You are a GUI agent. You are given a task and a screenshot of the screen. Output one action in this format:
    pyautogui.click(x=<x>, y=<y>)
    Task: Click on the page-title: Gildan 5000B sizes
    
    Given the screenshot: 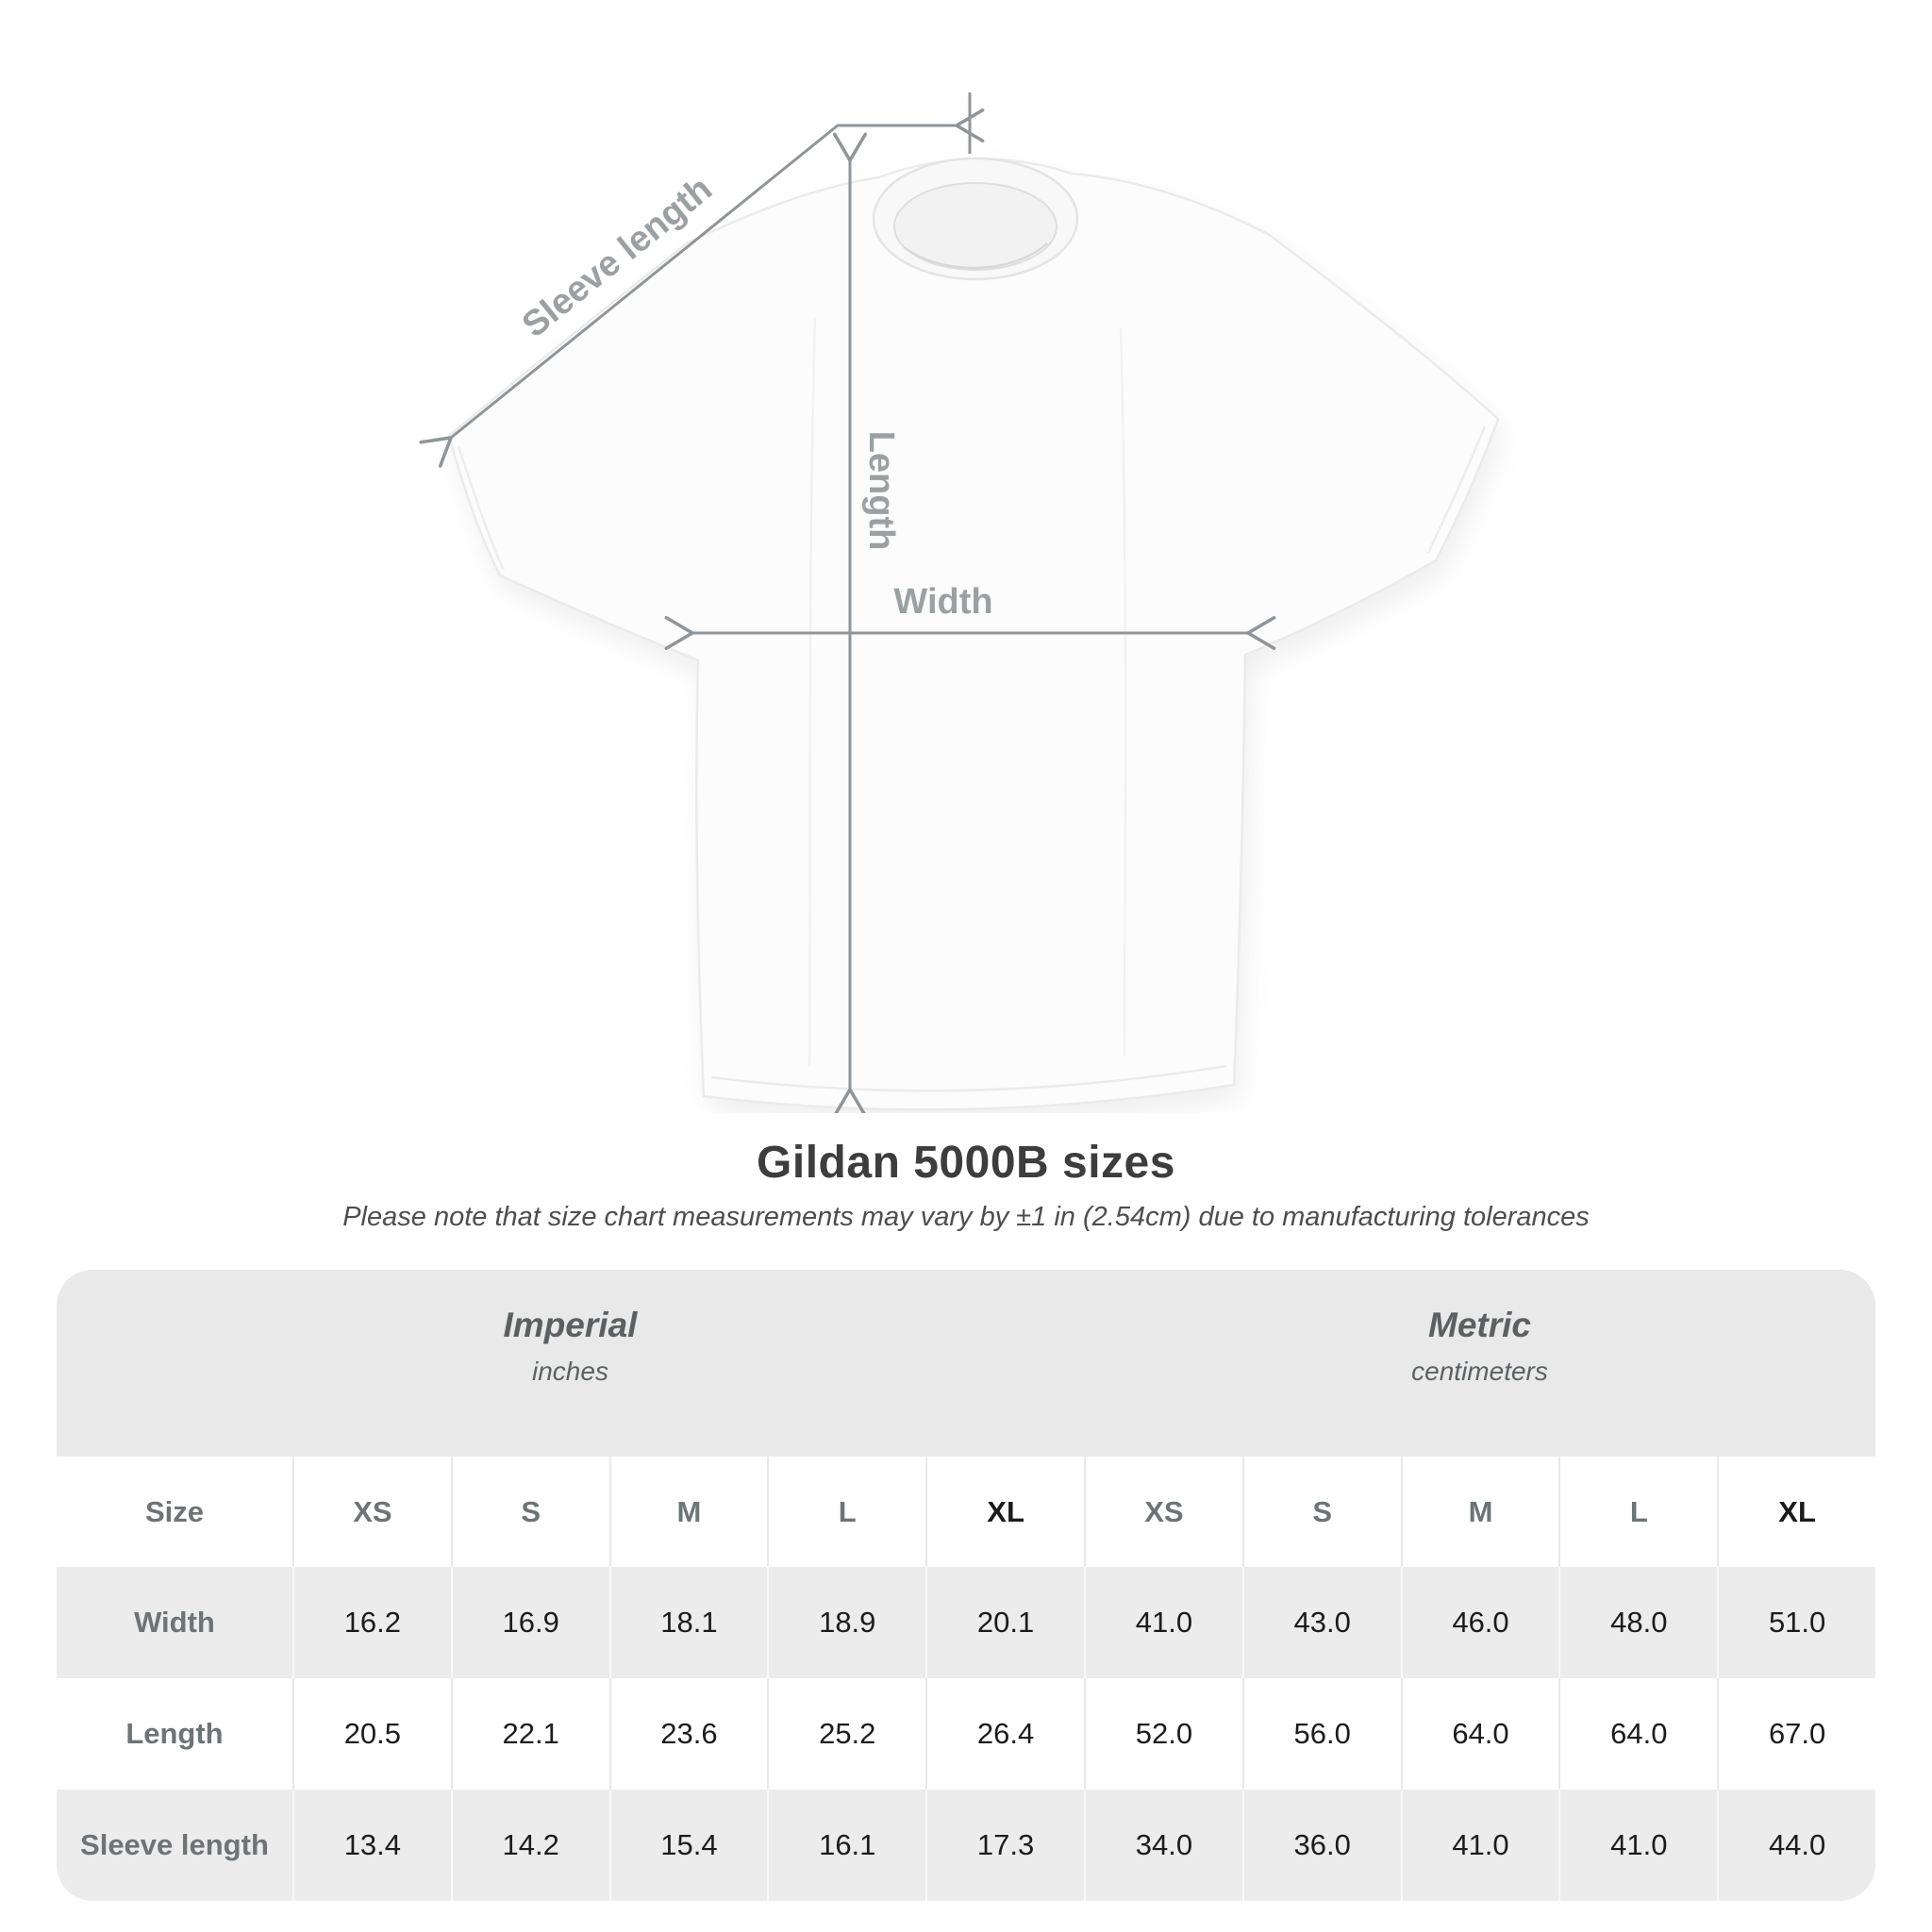 What is the action you would take?
    pyautogui.click(x=966, y=1163)
    